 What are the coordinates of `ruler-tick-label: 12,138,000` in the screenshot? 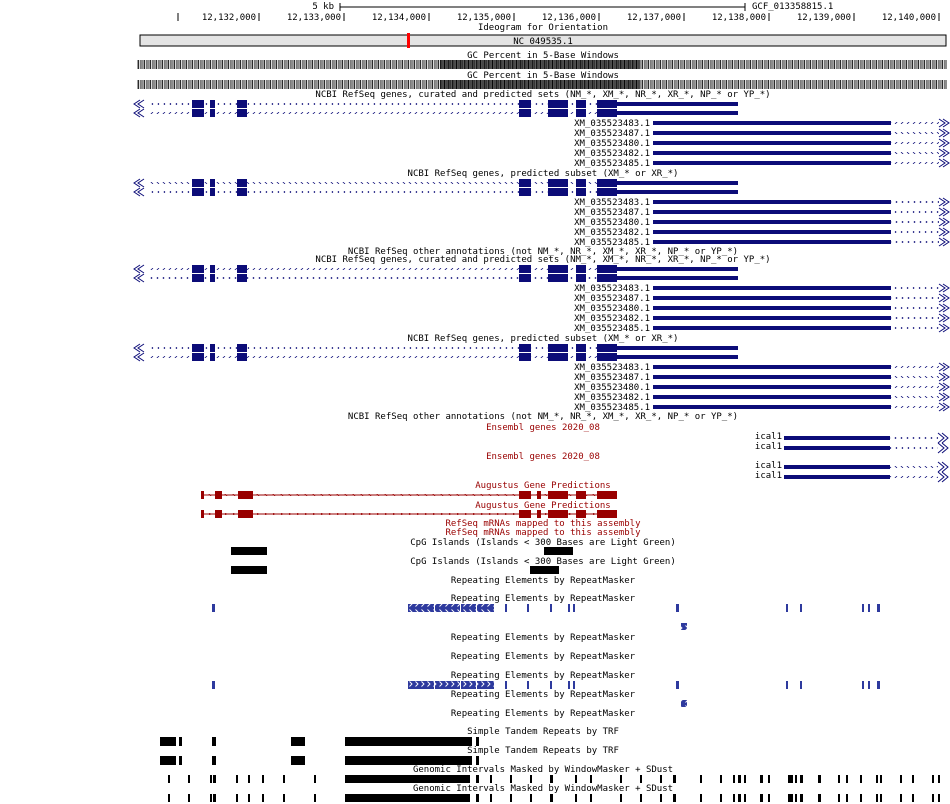 It's located at (739, 18).